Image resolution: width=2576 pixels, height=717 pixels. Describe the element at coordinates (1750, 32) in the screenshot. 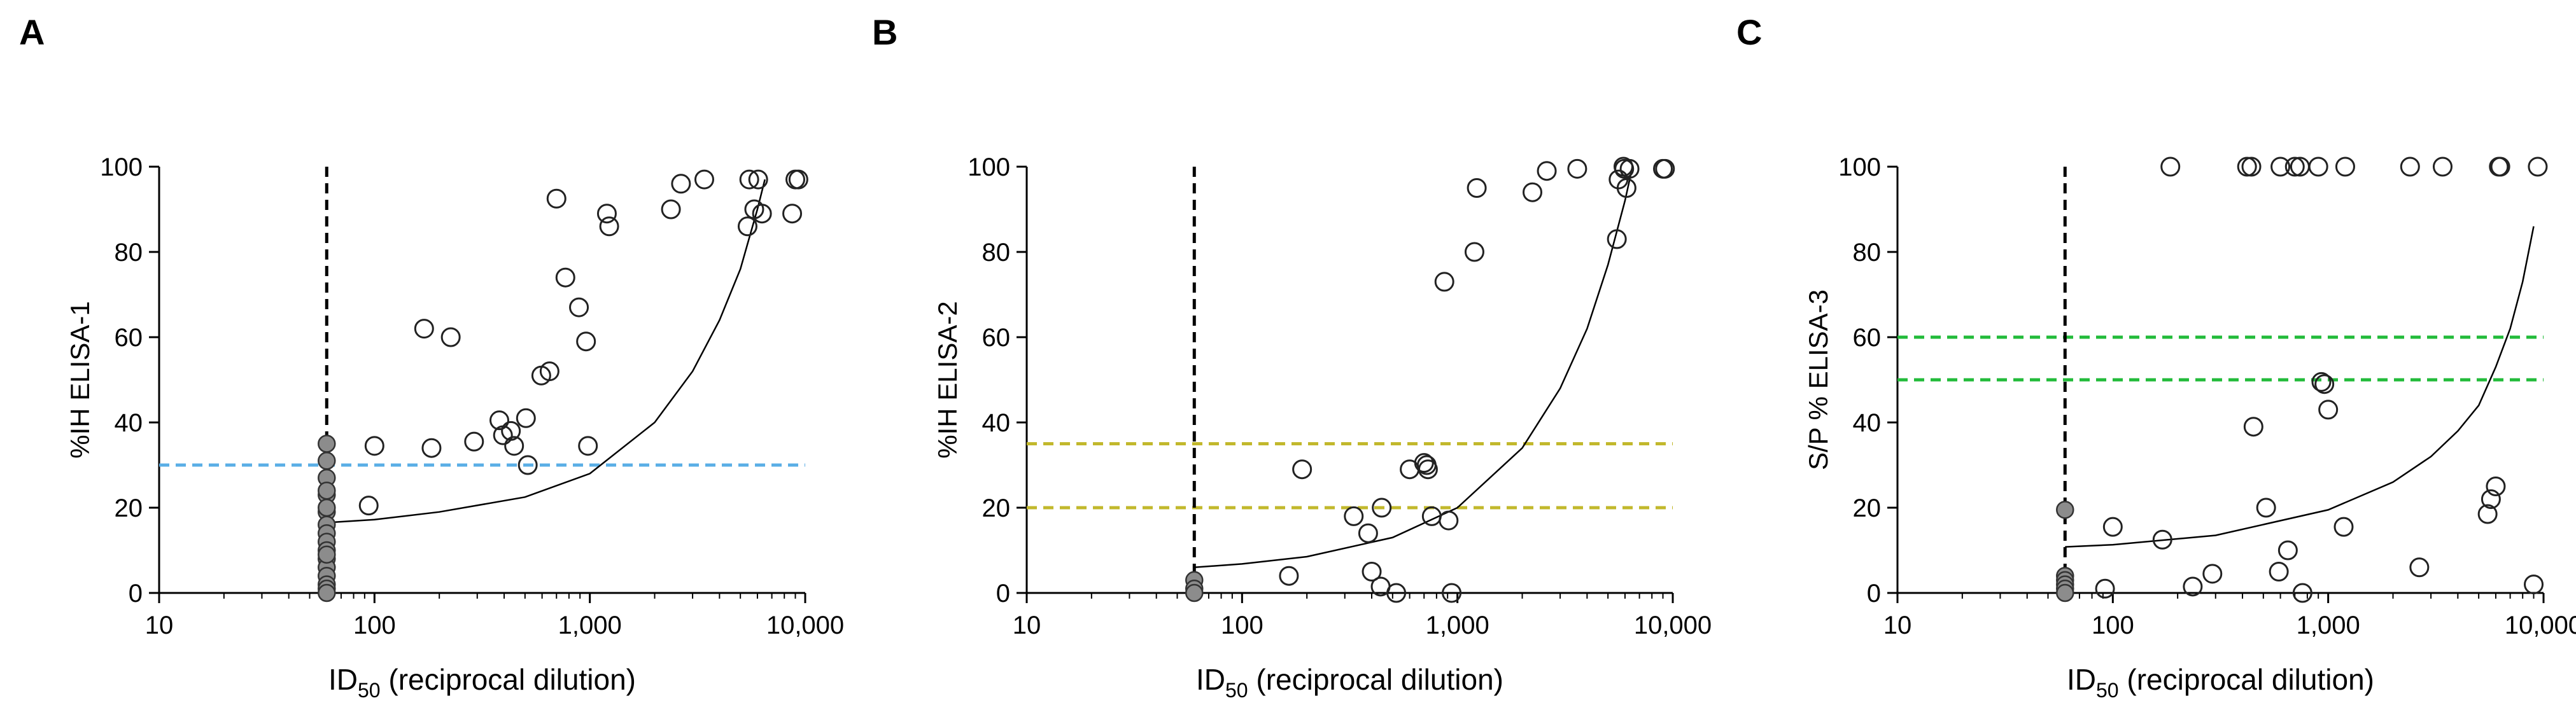

I see `panel-label-c: C` at that location.